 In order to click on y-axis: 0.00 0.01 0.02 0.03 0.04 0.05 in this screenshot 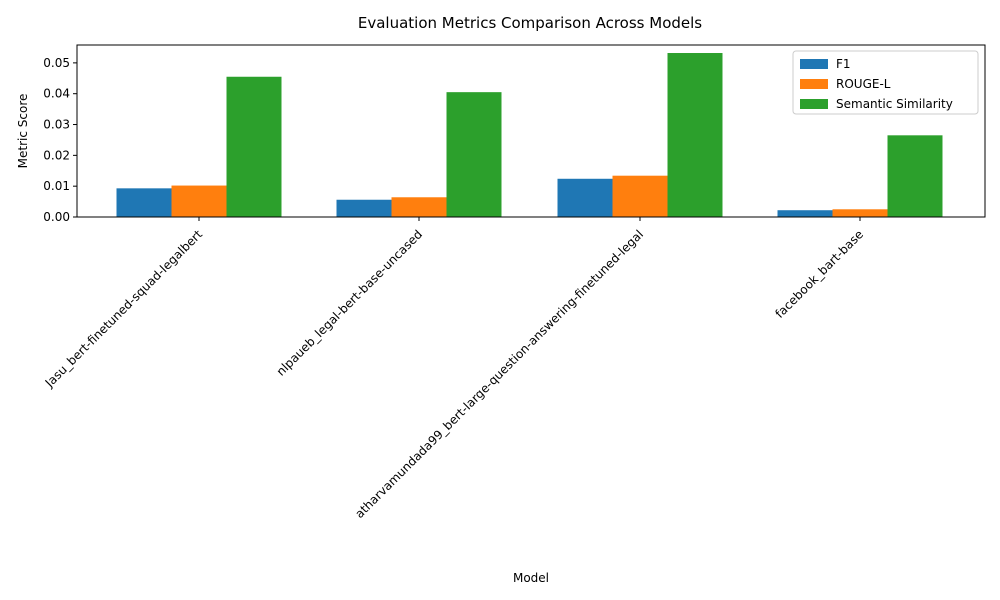, I will do `click(60, 140)`.